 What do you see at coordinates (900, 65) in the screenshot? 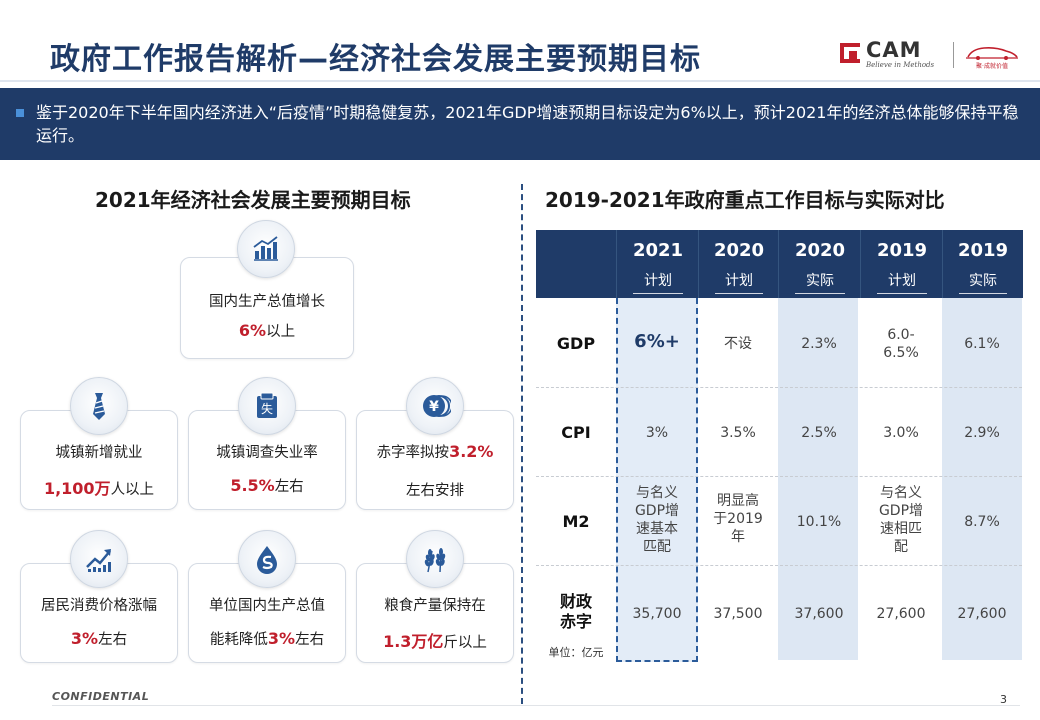
I see `cam-logo-slogan: Believe in Methods` at bounding box center [900, 65].